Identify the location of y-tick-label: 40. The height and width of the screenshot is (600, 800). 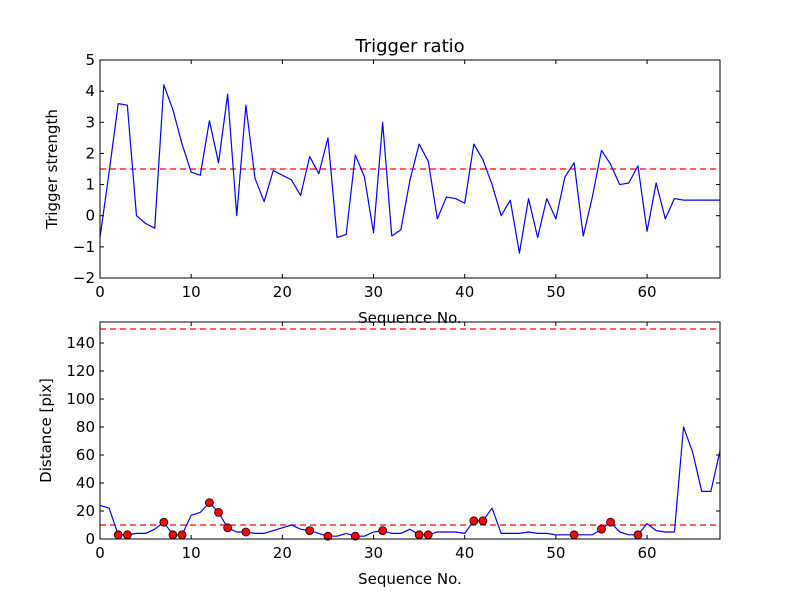
(85, 483).